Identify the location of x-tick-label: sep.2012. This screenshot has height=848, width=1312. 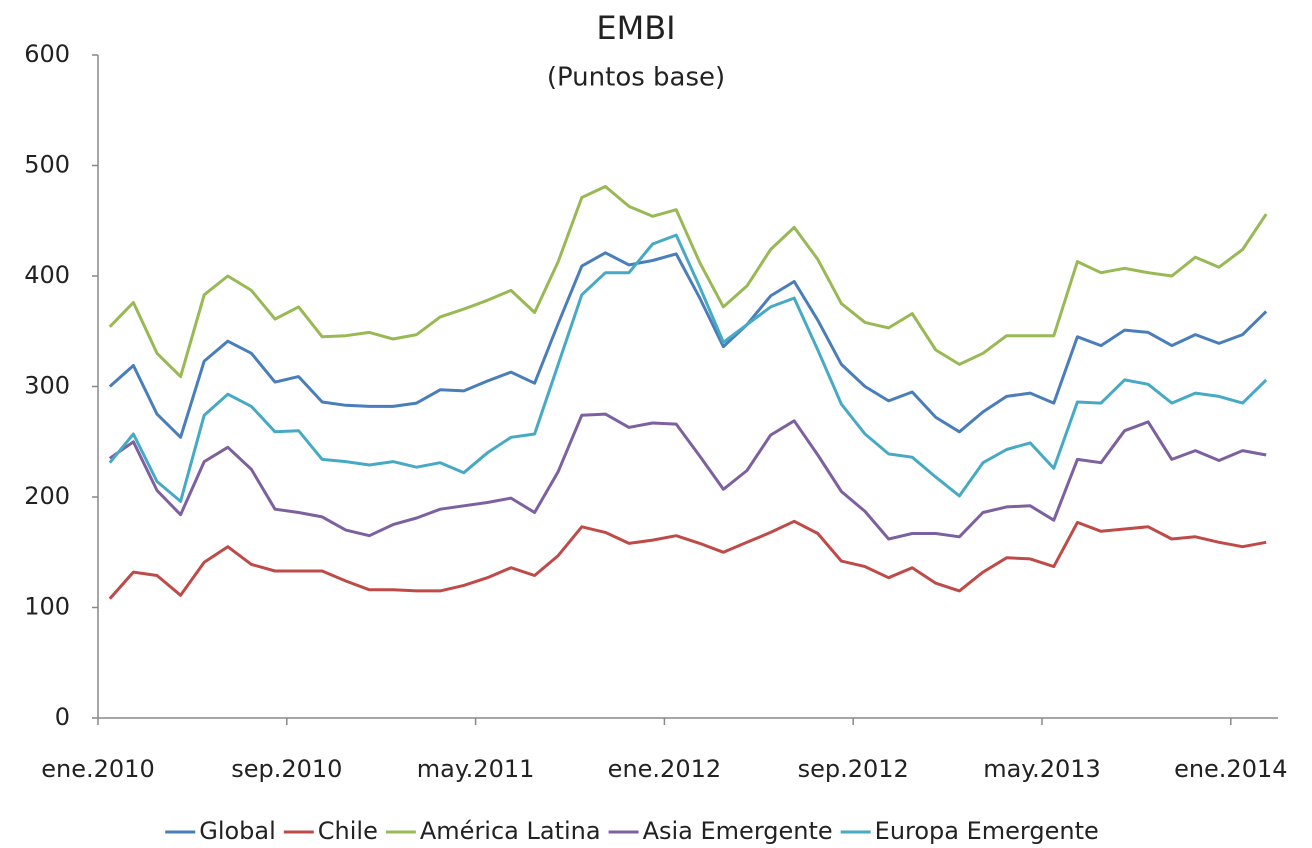
(853, 769).